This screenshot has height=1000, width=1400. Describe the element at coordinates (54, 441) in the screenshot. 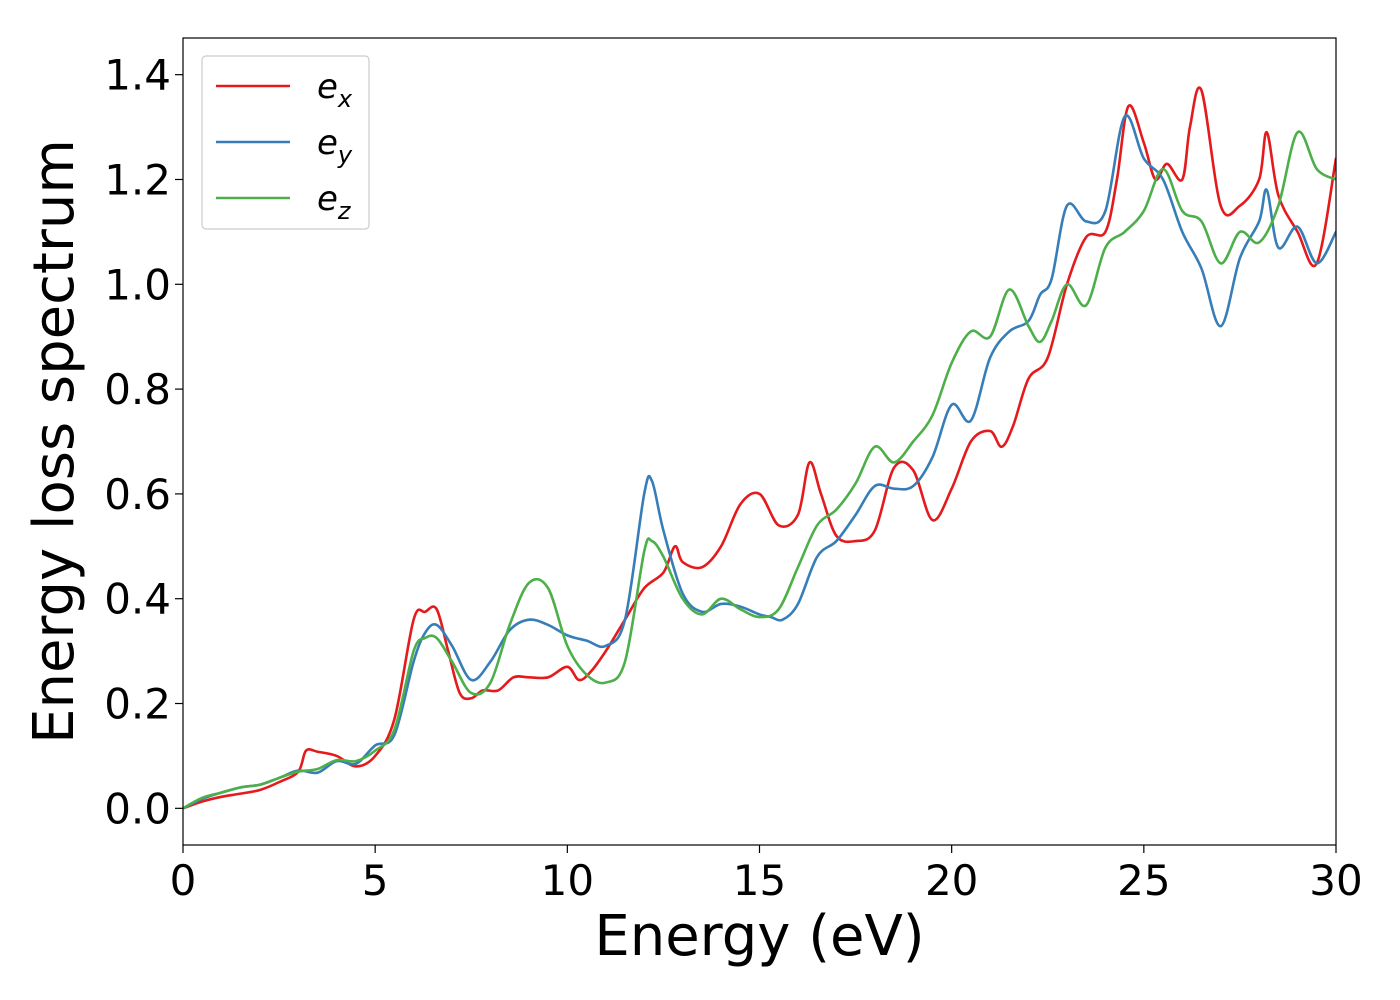

I see `y-axis-label: Energy loss spectrum` at that location.